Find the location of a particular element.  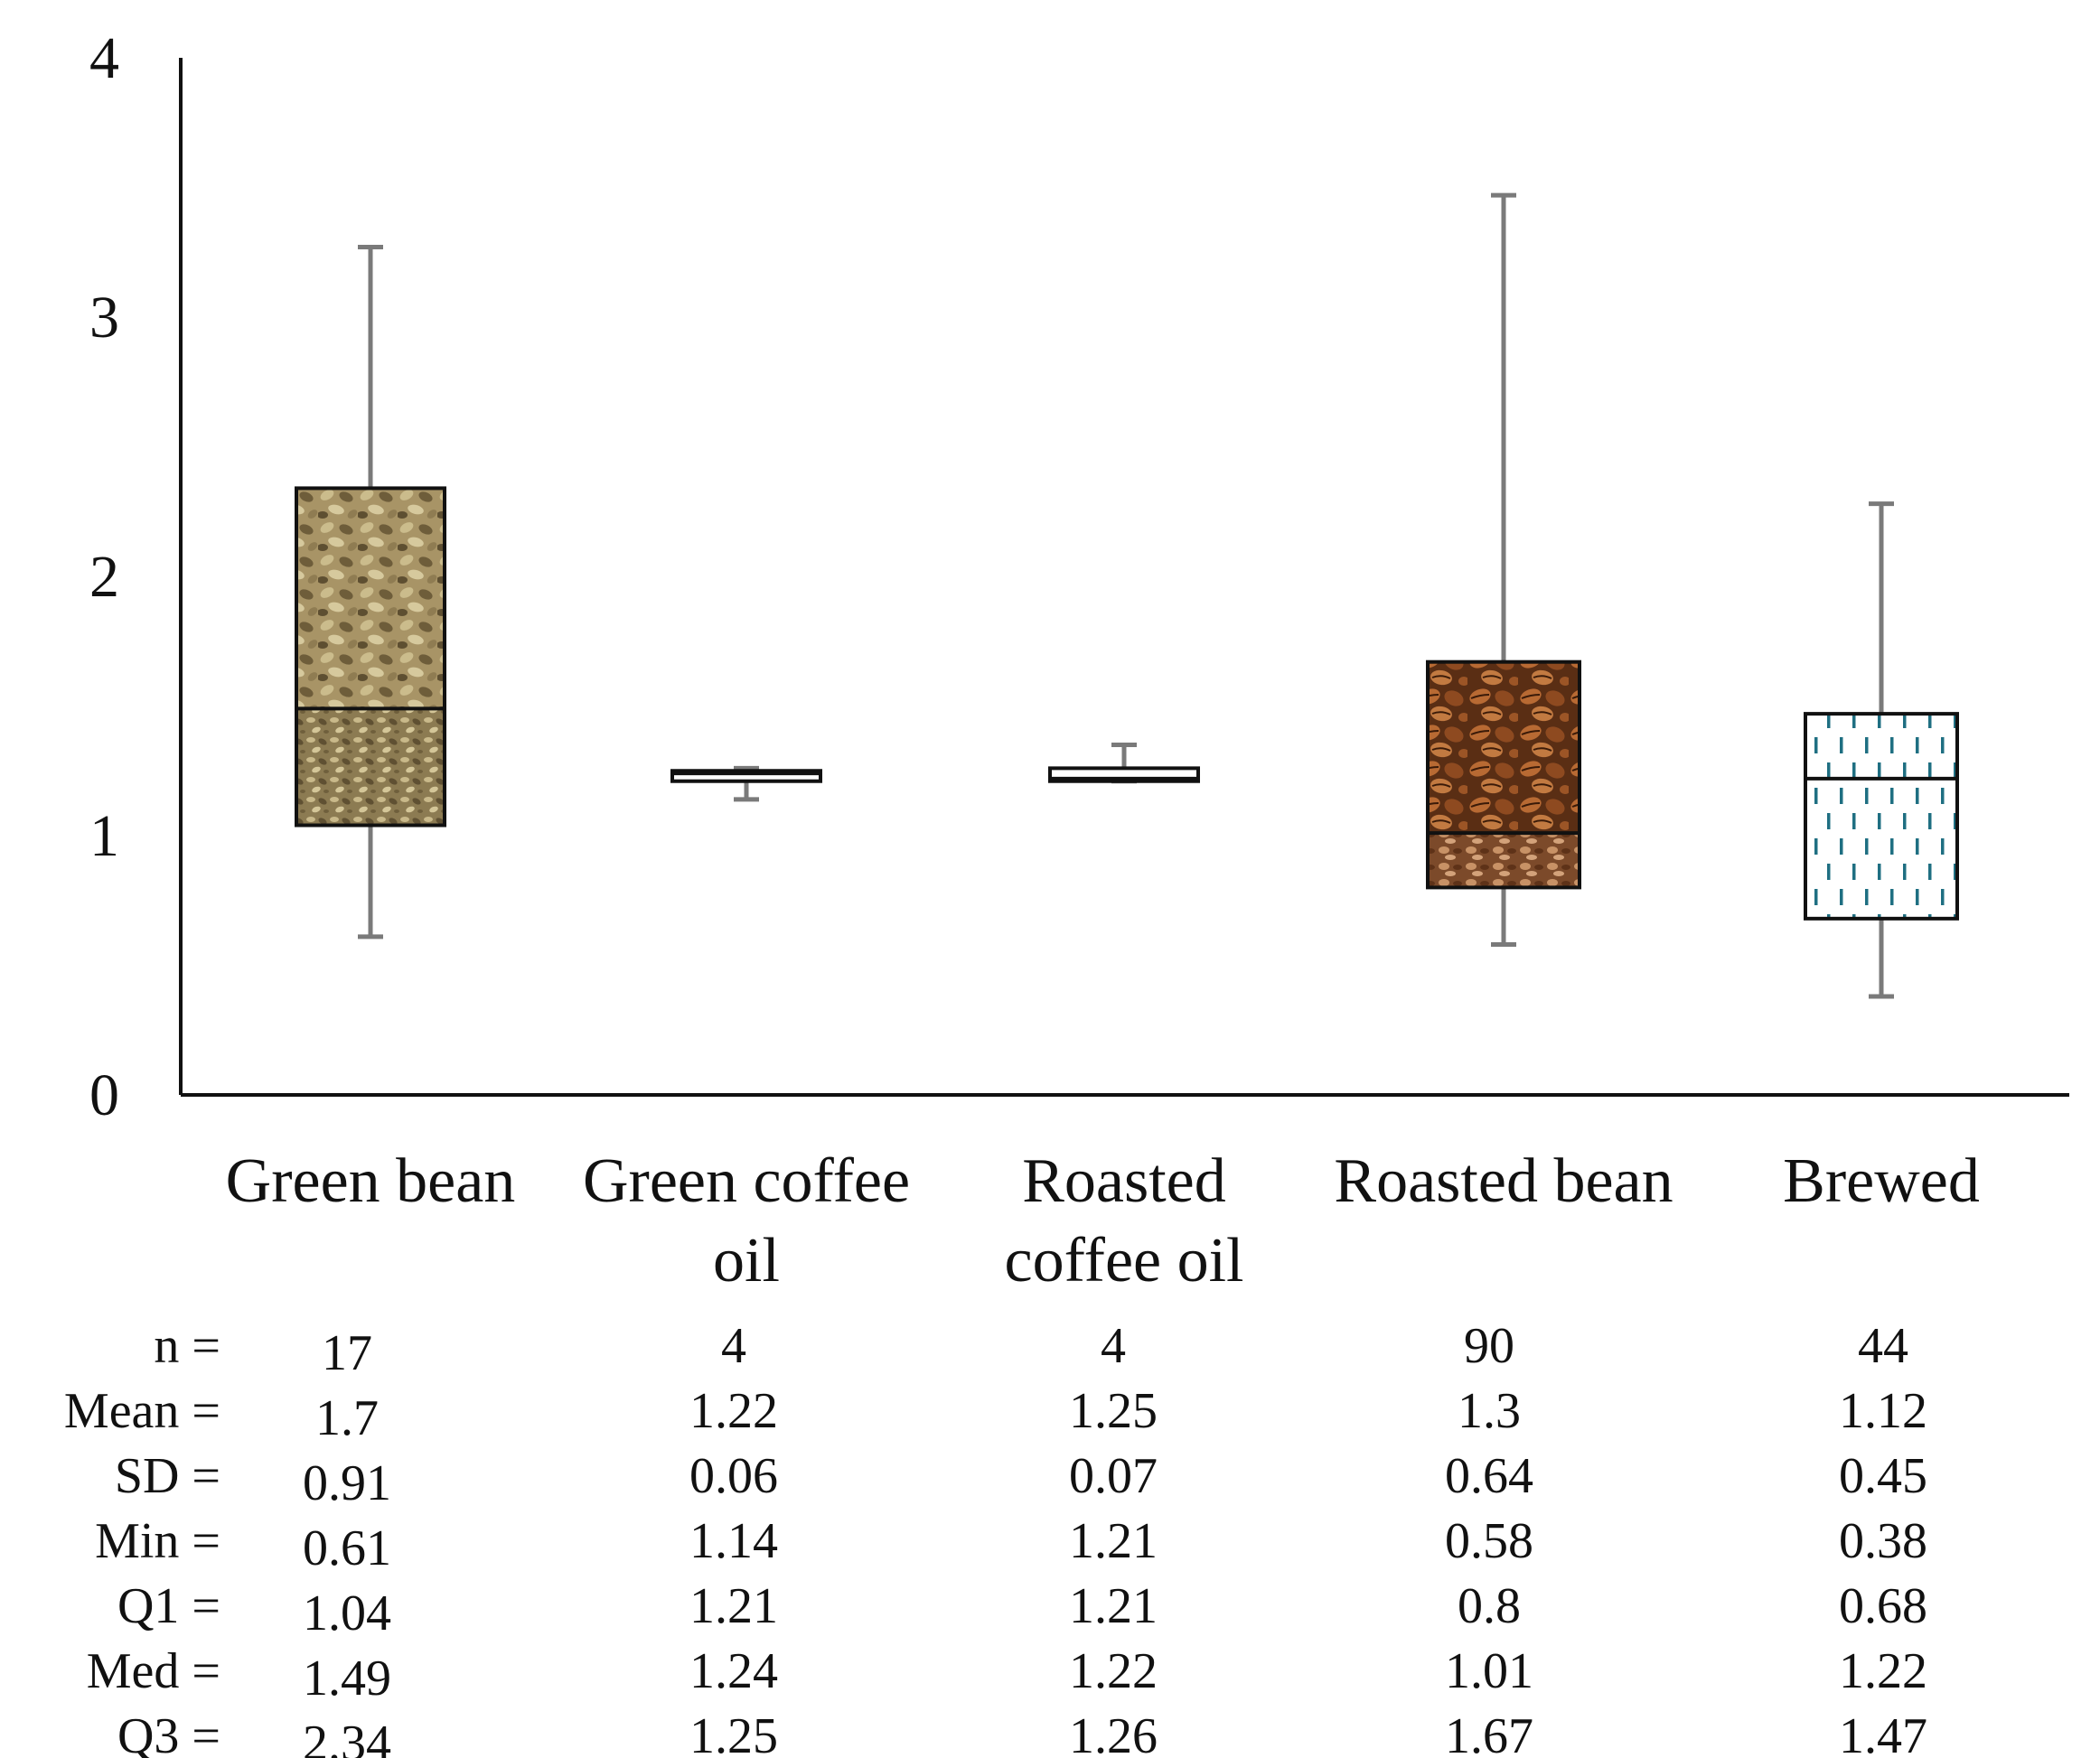

stat-cell: 0.06 is located at coordinates (733, 1476).